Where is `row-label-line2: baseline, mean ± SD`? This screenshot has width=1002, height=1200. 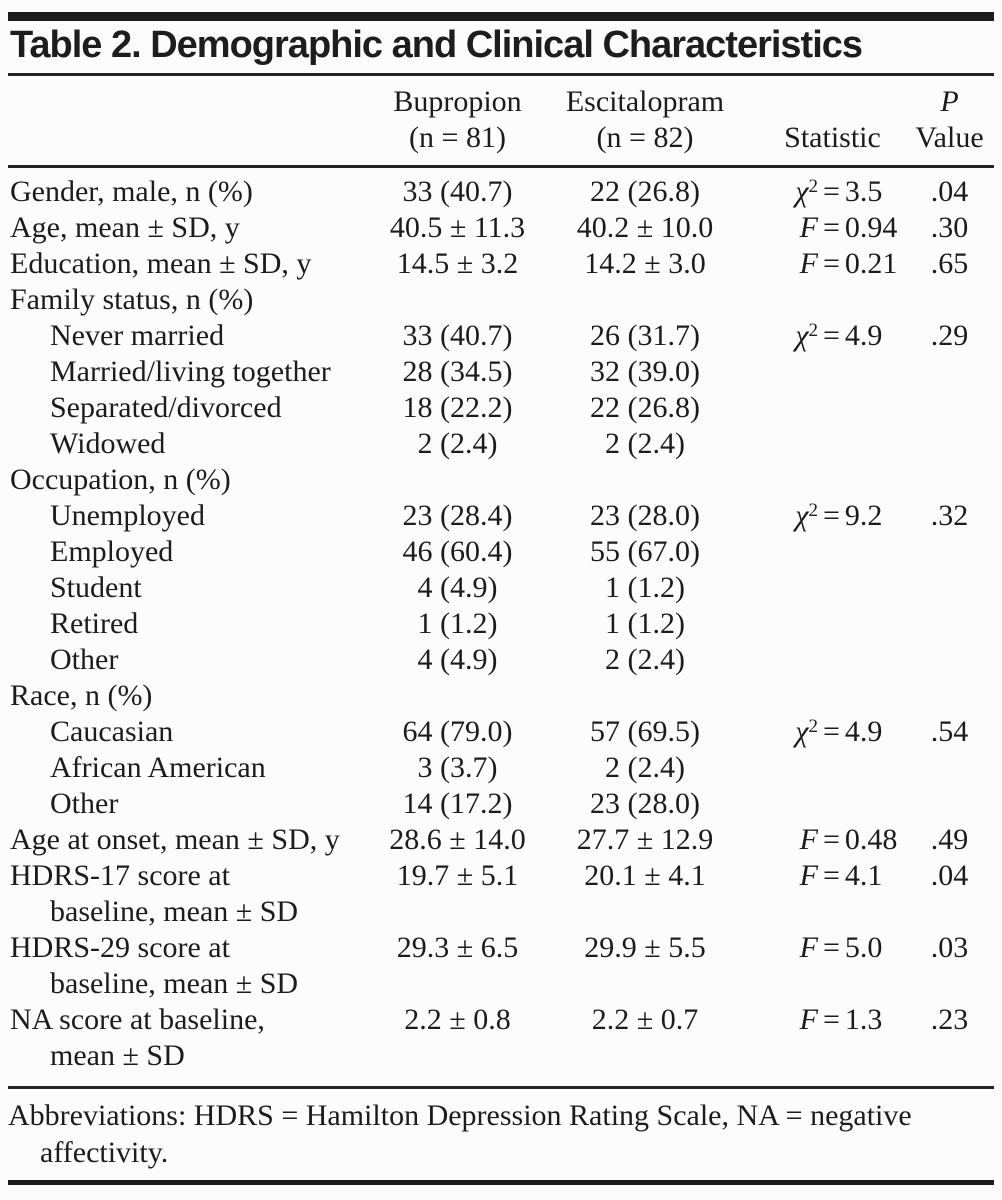 row-label-line2: baseline, mean ± SD is located at coordinates (174, 911).